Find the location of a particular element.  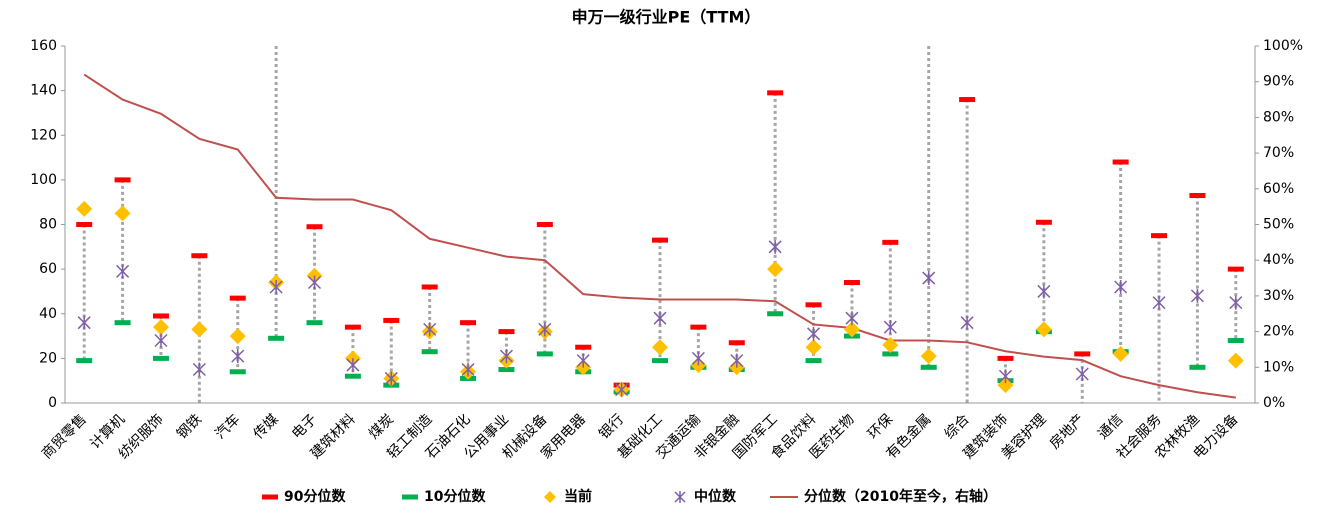

x-tick-label: 银行 is located at coordinates (611, 426).